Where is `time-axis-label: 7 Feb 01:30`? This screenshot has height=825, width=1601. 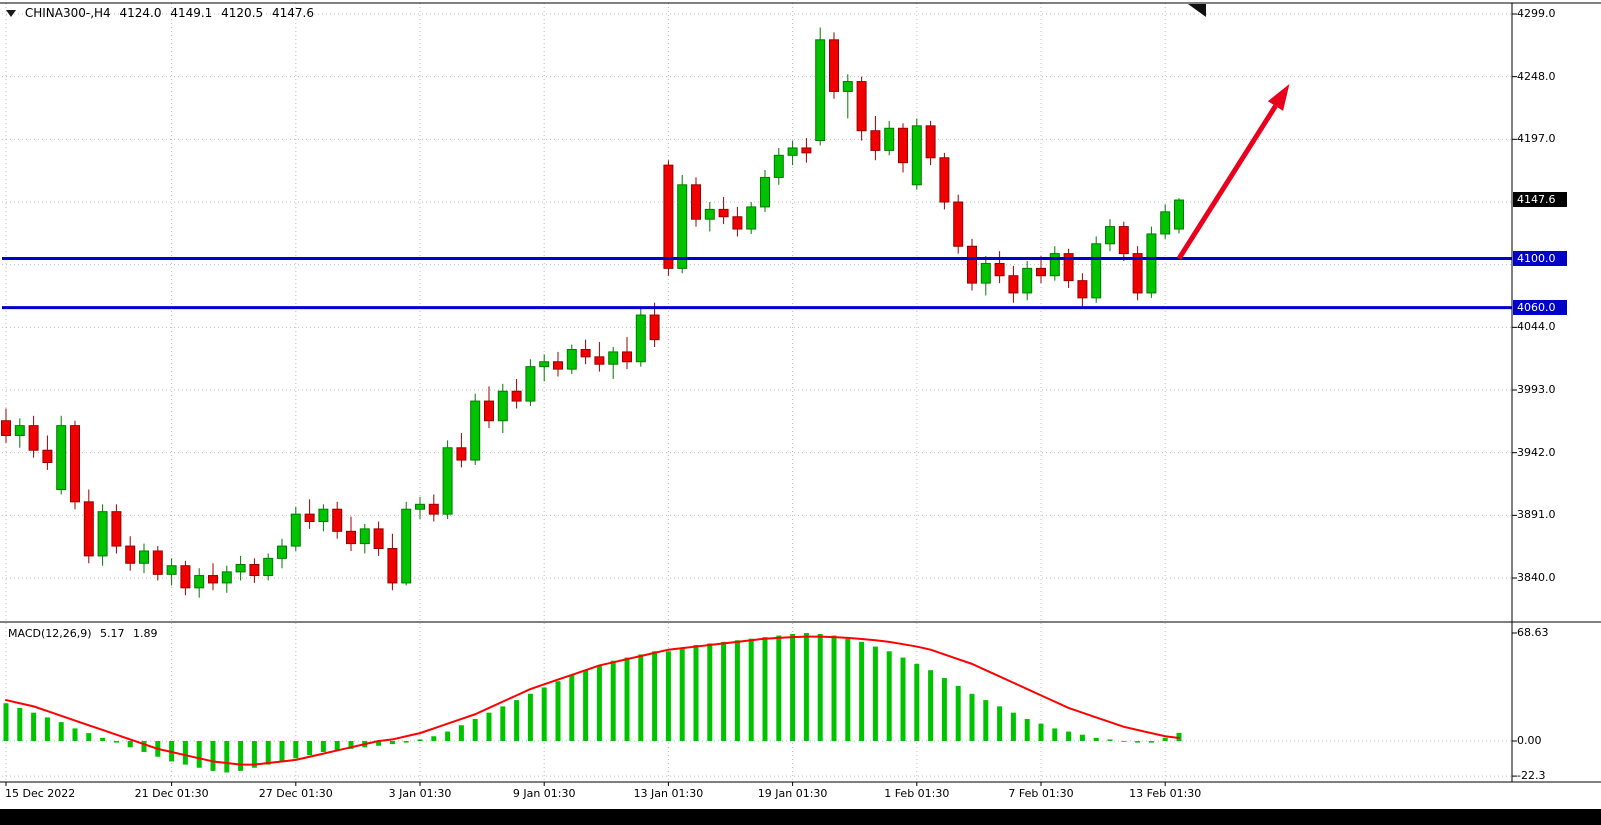
time-axis-label: 7 Feb 01:30 is located at coordinates (1041, 793).